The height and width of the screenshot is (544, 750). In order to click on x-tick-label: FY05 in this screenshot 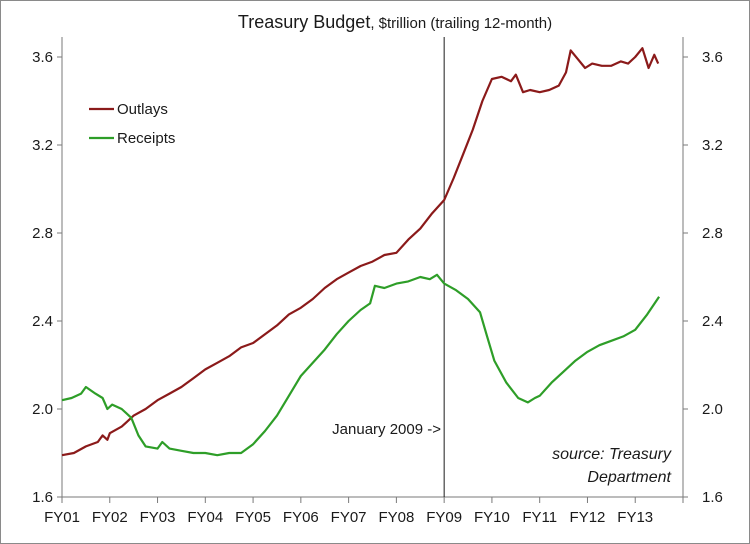, I will do `click(253, 517)`.